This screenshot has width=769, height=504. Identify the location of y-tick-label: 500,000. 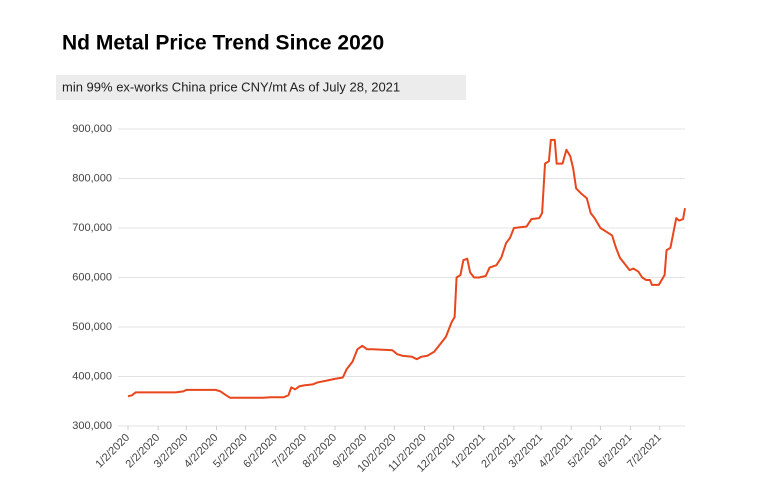
(92, 327).